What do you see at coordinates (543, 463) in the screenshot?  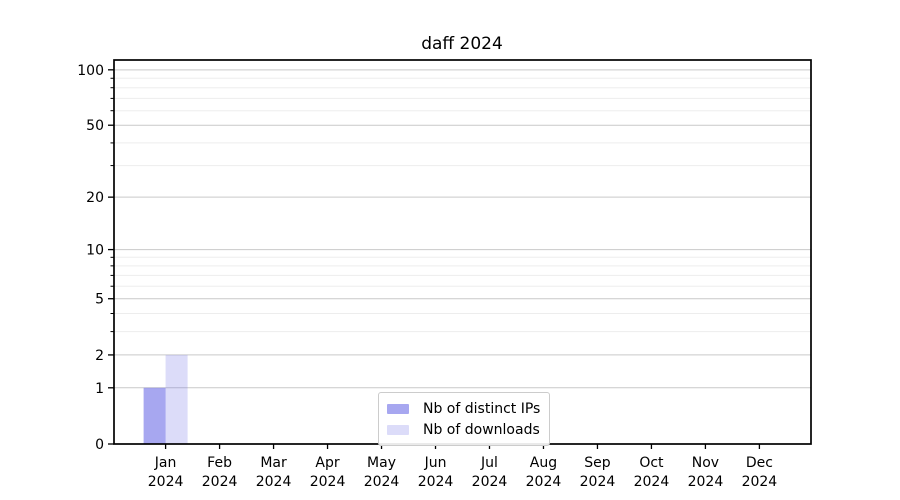 I see `x-tick-label-month: Aug` at bounding box center [543, 463].